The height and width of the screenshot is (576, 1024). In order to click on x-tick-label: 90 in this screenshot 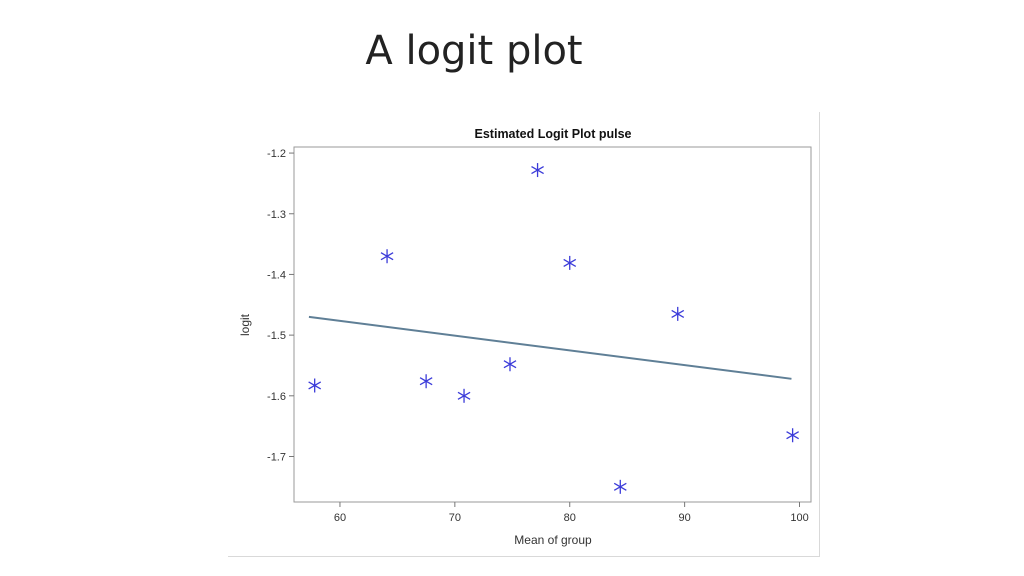, I will do `click(684, 518)`.